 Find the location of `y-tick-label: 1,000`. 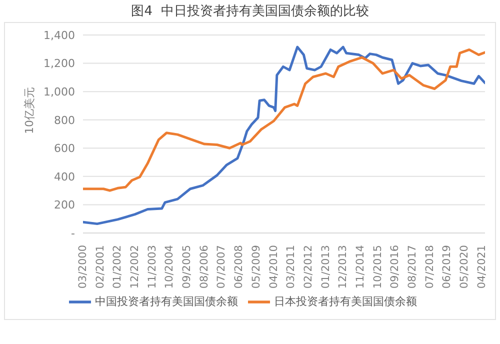

y-tick-label: 1,000 is located at coordinates (59, 91).